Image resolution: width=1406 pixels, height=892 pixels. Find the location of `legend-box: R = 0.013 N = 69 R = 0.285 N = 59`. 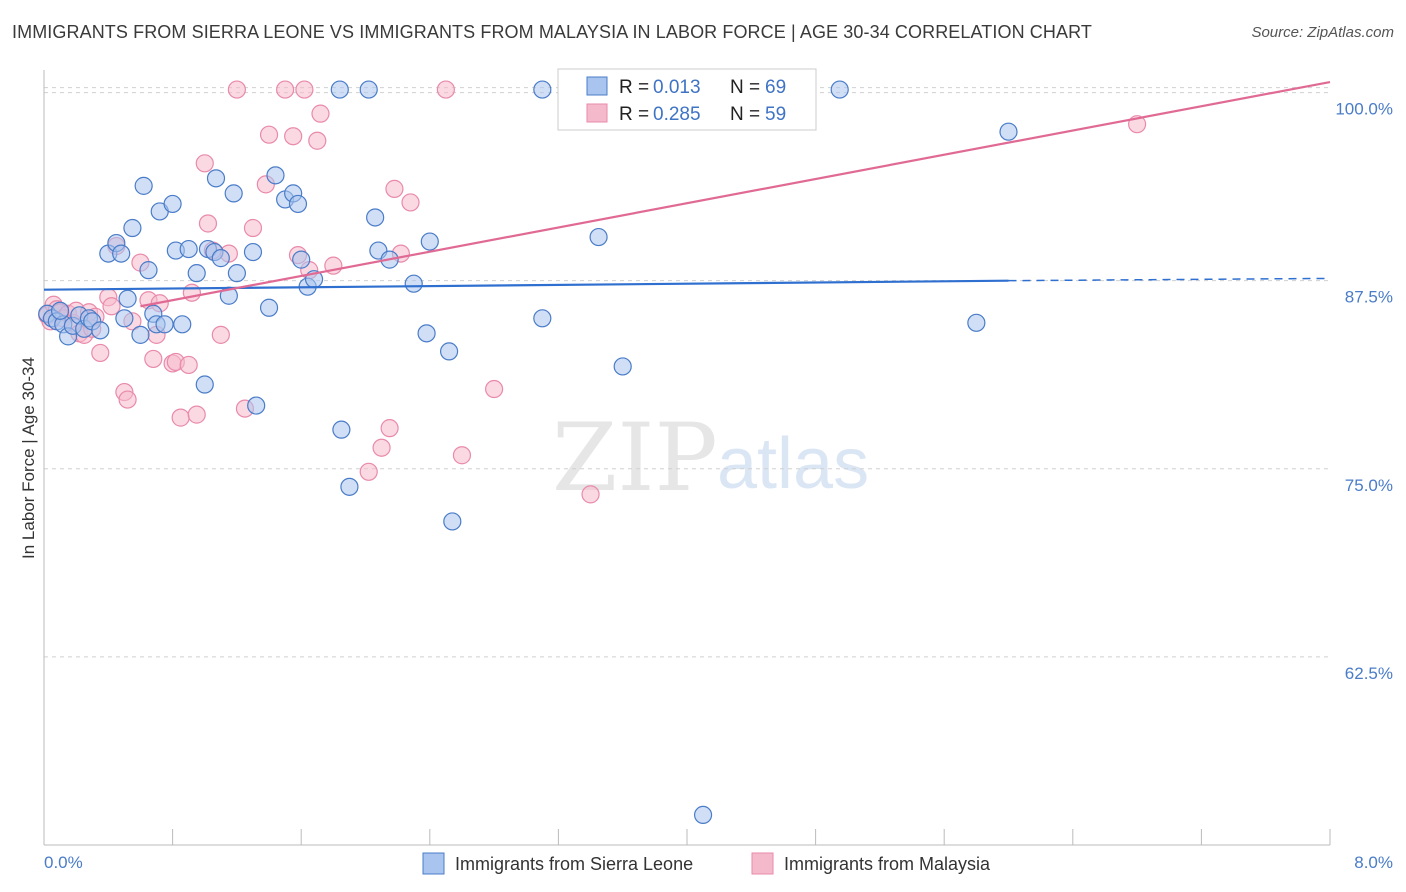

legend-box: R = 0.013 N = 69 R = 0.285 N = 59 is located at coordinates (687, 99).